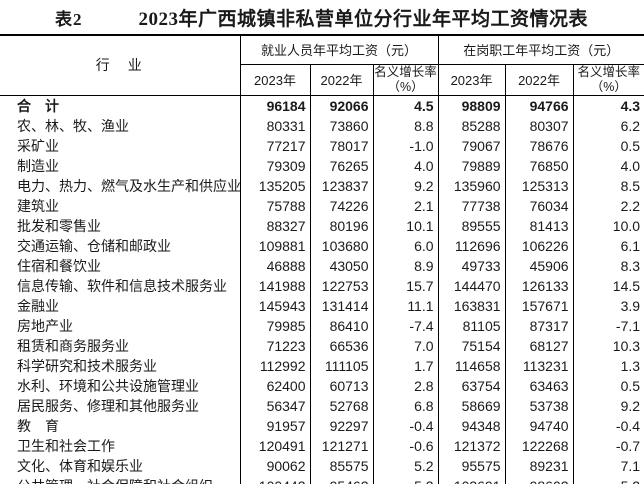  I want to click on wage-value: 7.0, so click(406, 345).